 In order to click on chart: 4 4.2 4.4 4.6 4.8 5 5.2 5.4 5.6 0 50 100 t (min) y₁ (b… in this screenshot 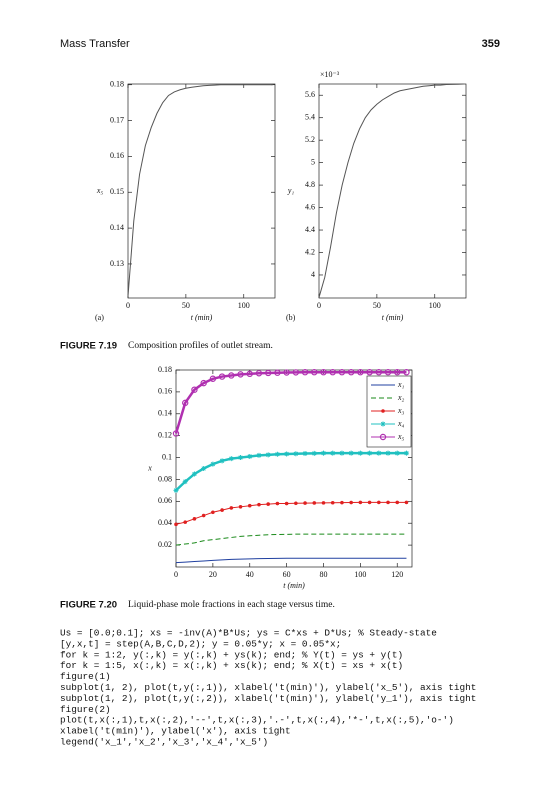, I will do `click(376, 196)`.